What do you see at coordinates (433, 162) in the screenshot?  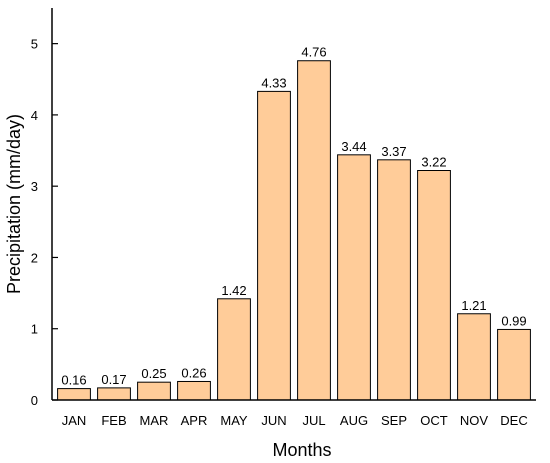 I see `data-label-oct: 3.22` at bounding box center [433, 162].